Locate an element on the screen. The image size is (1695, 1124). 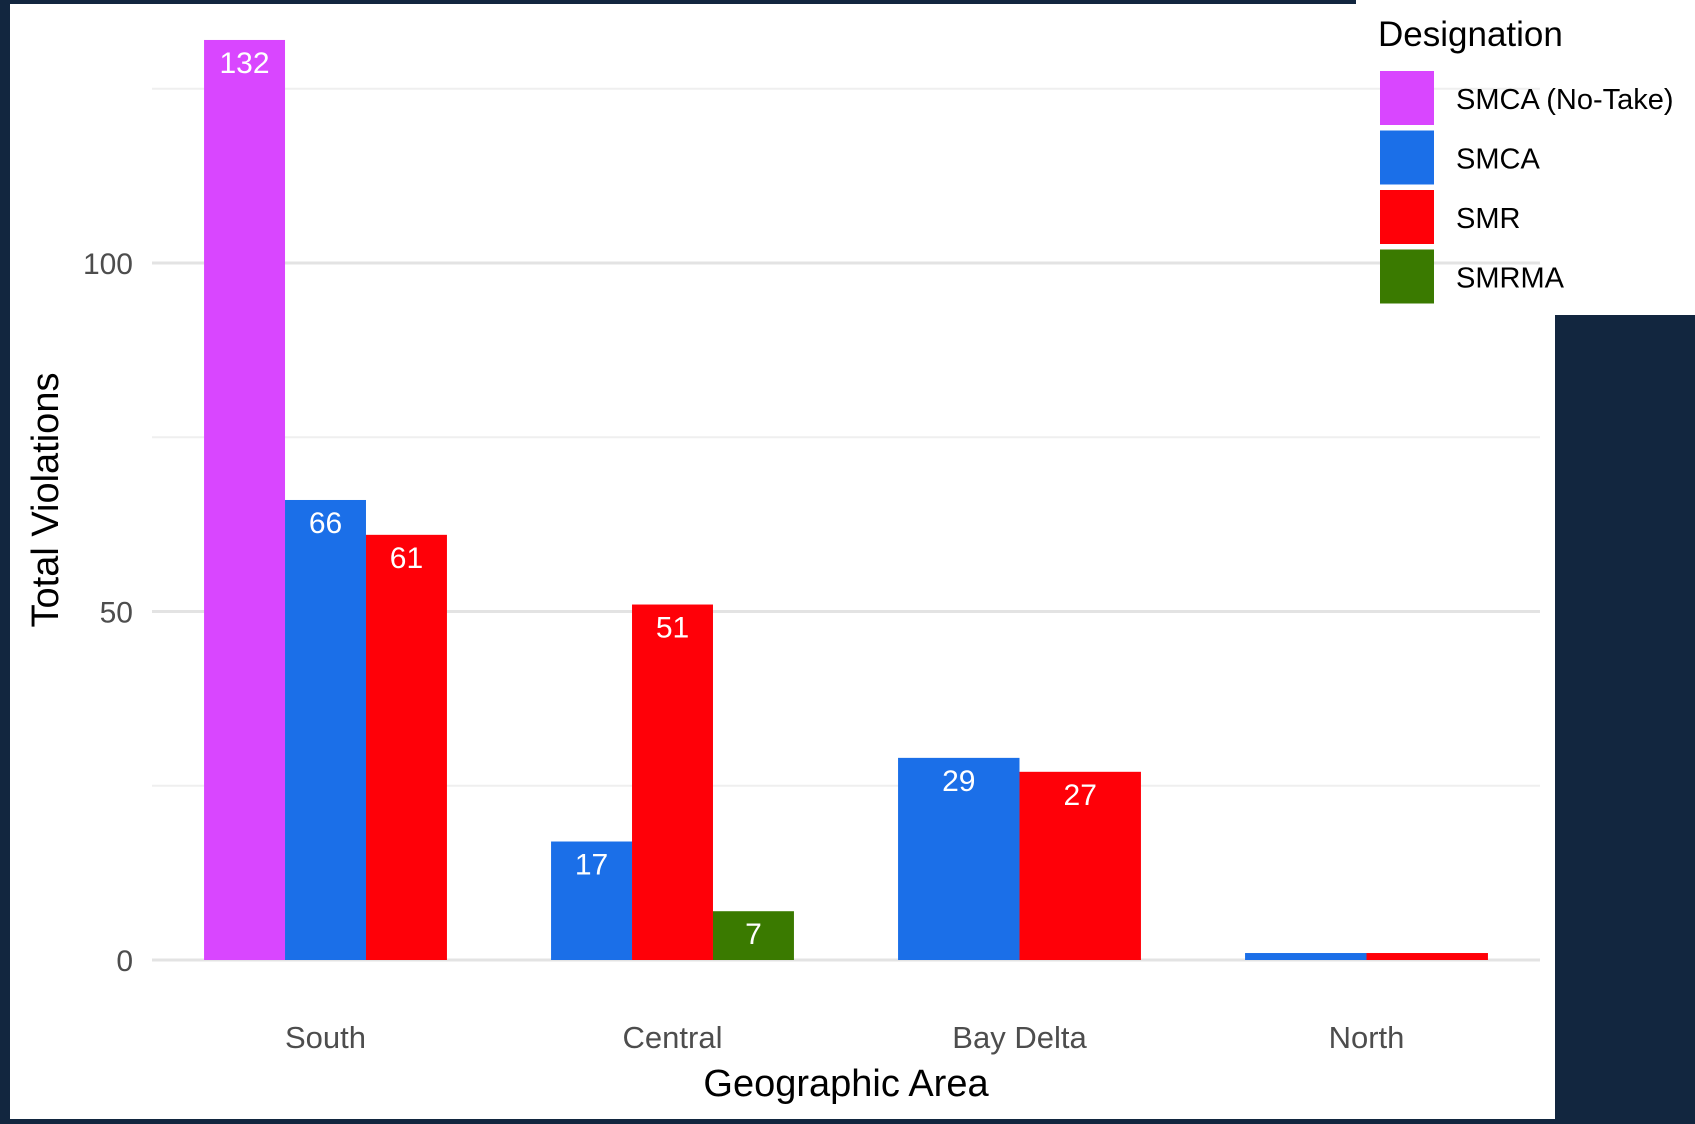
data-label-central-smca: 17 is located at coordinates (591, 865).